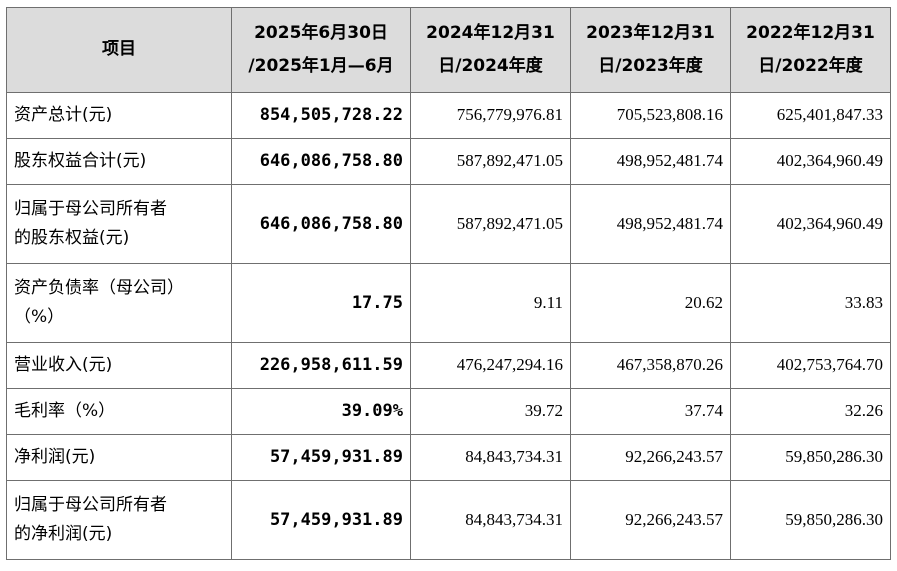 This screenshot has height=571, width=897. Describe the element at coordinates (650, 365) in the screenshot. I see `value-cell: 467,358,870.26` at that location.